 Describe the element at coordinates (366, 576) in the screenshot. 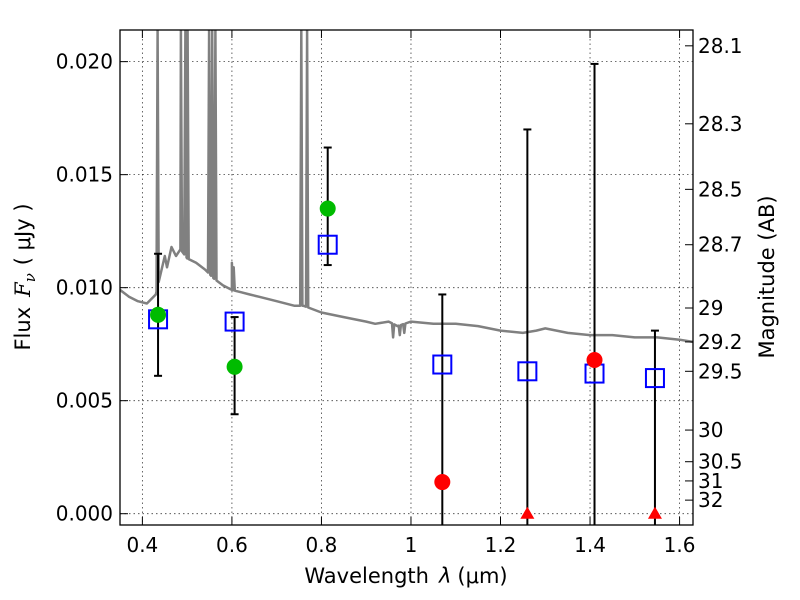

I see `x-axis-label-prefix: Wavelength` at that location.